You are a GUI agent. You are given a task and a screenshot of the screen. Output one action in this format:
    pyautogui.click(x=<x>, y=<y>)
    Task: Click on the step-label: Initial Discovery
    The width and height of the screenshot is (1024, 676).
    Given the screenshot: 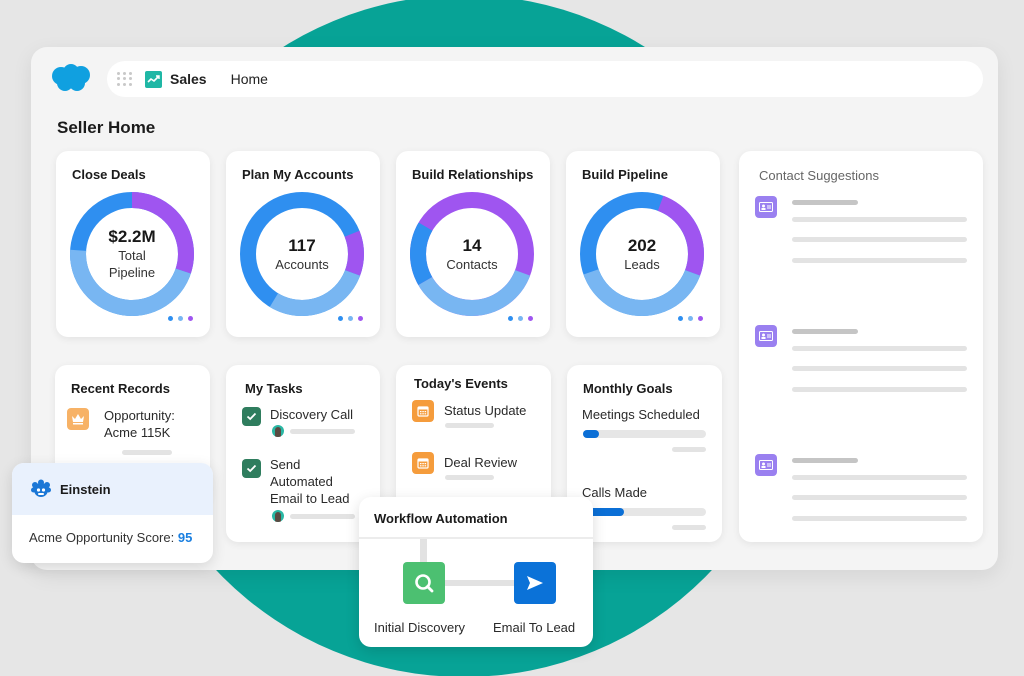 What is the action you would take?
    pyautogui.click(x=420, y=627)
    